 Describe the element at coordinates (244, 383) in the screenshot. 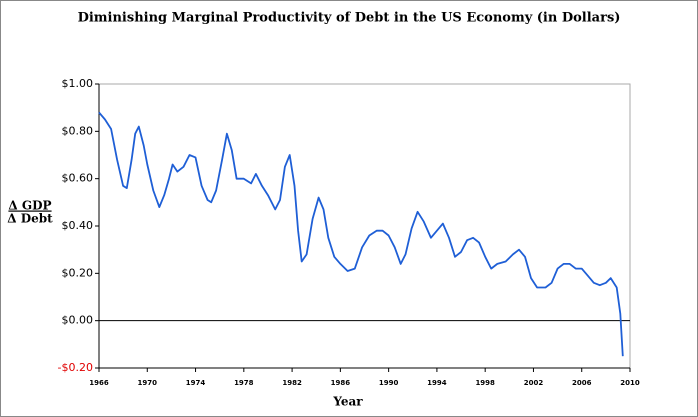

I see `x-tick-label: 1978` at that location.